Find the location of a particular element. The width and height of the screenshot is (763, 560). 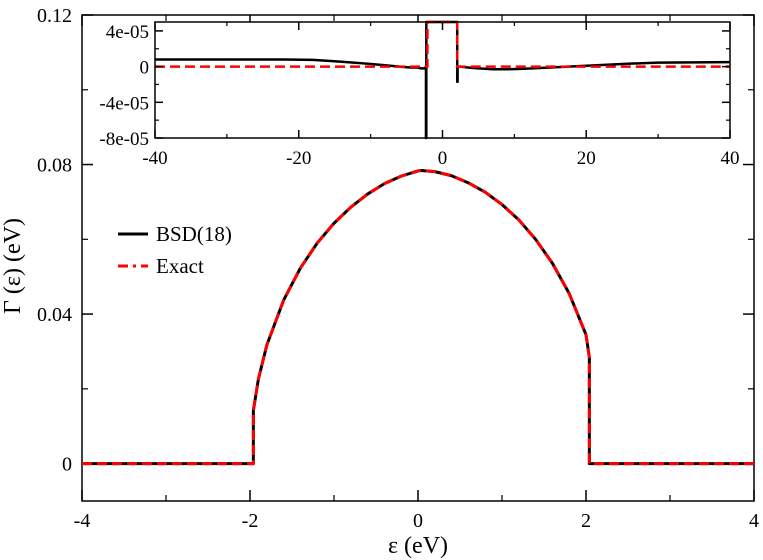

main-y-tick-label: 0.04 is located at coordinates (54, 315).